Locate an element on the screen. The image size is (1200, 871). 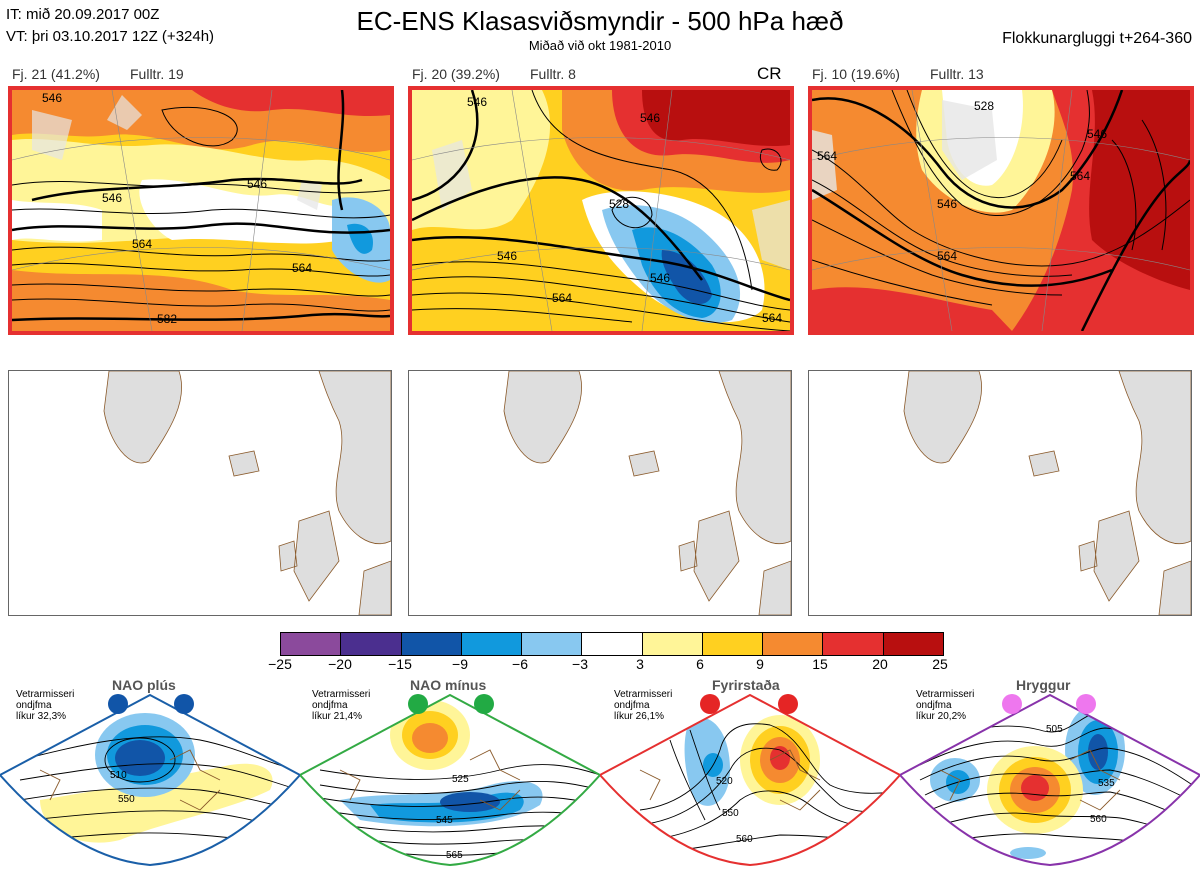
regime-blocking-info: Vetrarmisseri ondjfma líkur 26,1% is located at coordinates (643, 705).